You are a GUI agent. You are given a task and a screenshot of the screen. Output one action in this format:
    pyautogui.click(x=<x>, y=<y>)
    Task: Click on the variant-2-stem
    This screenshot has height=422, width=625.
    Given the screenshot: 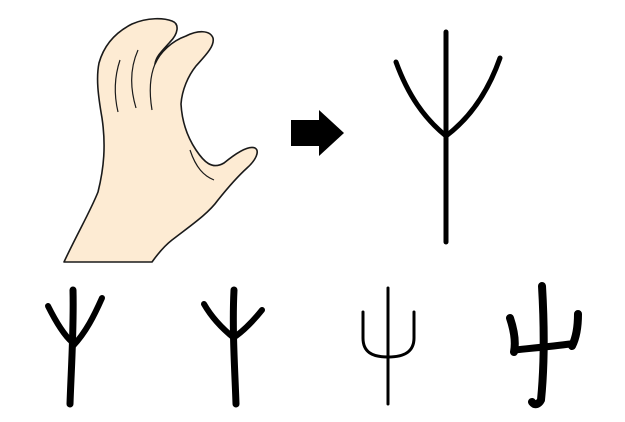 What is the action you would take?
    pyautogui.click(x=234, y=347)
    